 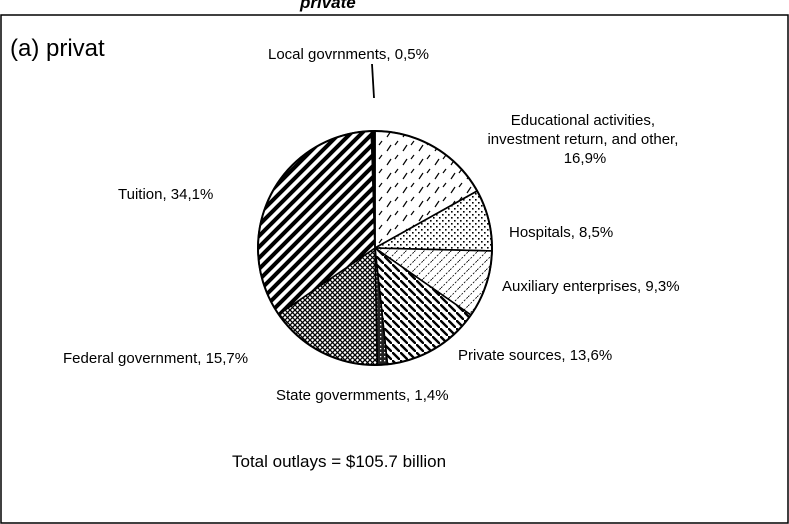 I want to click on total-outlays-annotation: Total outlays = $105.7 billion, so click(x=339, y=461).